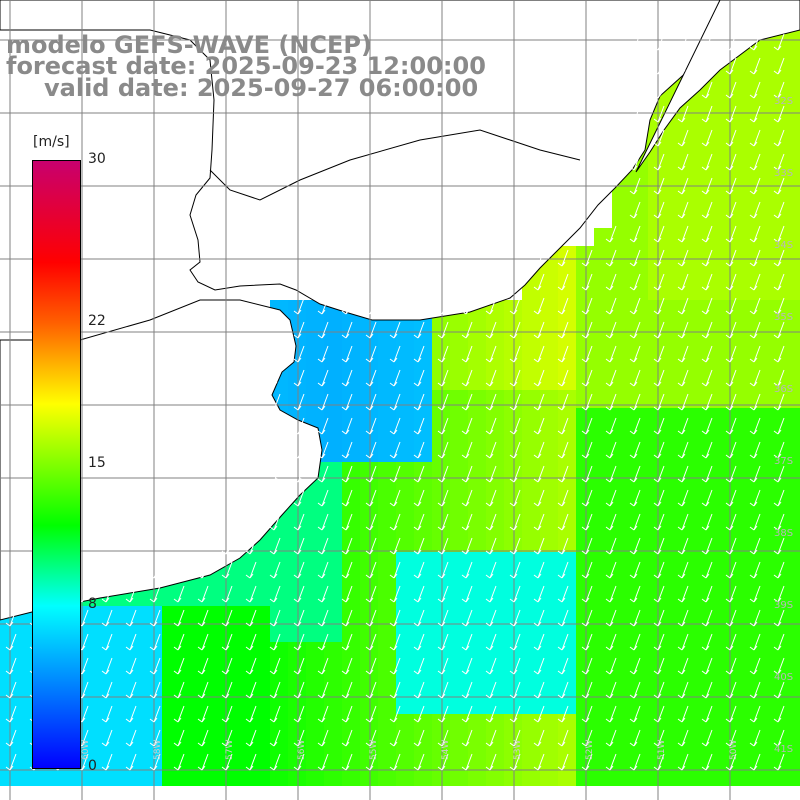 The image size is (800, 800). Describe the element at coordinates (97, 462) in the screenshot. I see `colorbar-tick-label: 15` at that location.